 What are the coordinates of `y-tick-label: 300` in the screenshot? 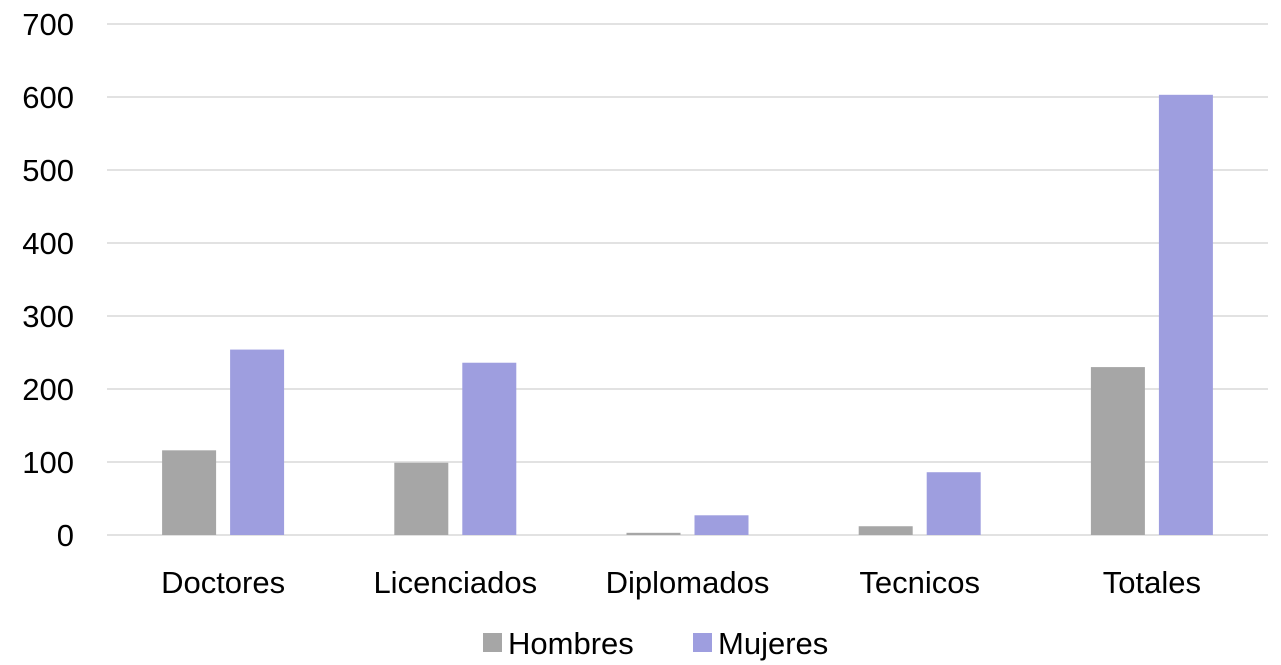 It's located at (48, 316).